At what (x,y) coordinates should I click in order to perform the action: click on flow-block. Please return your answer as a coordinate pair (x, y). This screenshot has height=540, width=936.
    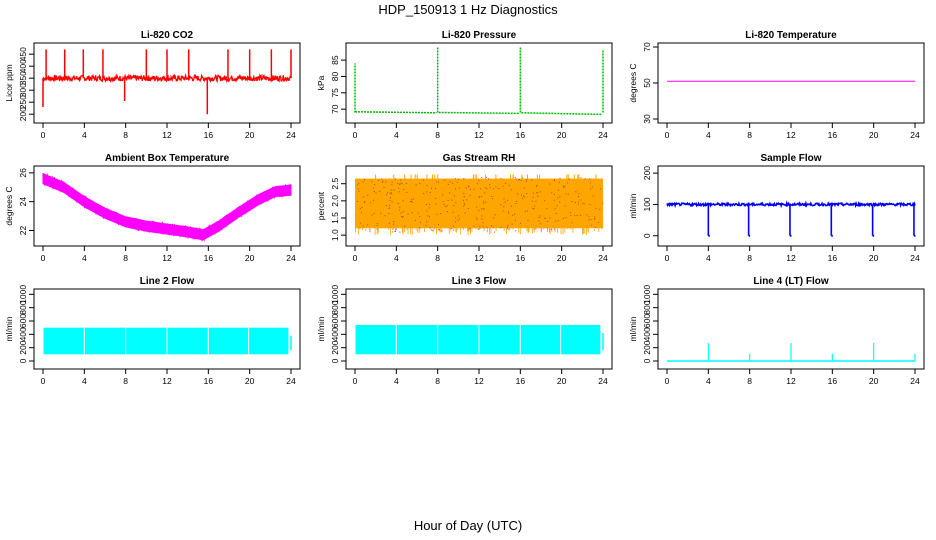
    Looking at the image, I should click on (269, 341).